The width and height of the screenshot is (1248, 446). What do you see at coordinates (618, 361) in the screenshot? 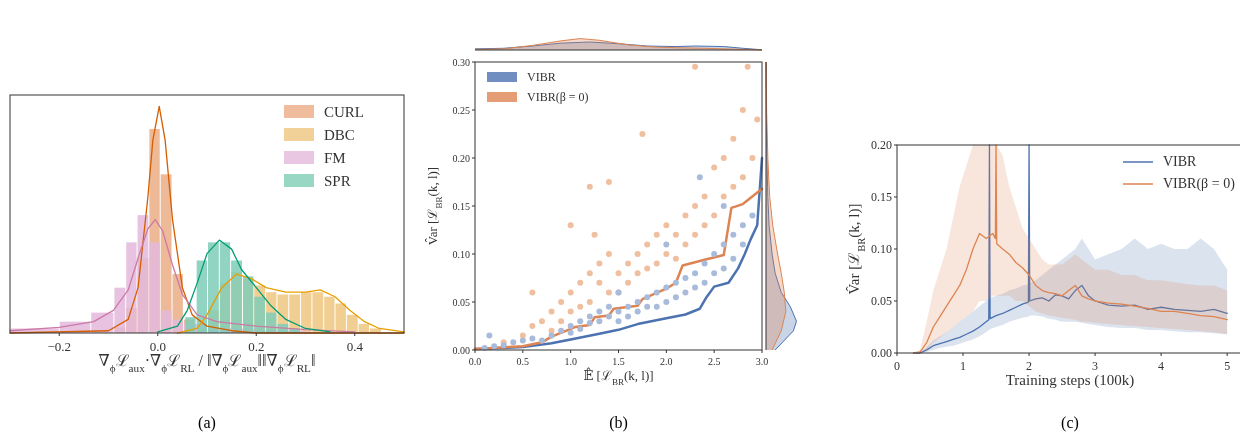
I see `x-tick-label: 1.5` at bounding box center [618, 361].